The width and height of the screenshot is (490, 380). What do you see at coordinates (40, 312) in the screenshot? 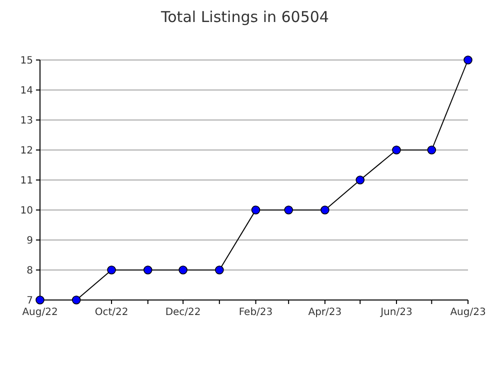
I see `x-tick-label: Aug/22` at bounding box center [40, 312].